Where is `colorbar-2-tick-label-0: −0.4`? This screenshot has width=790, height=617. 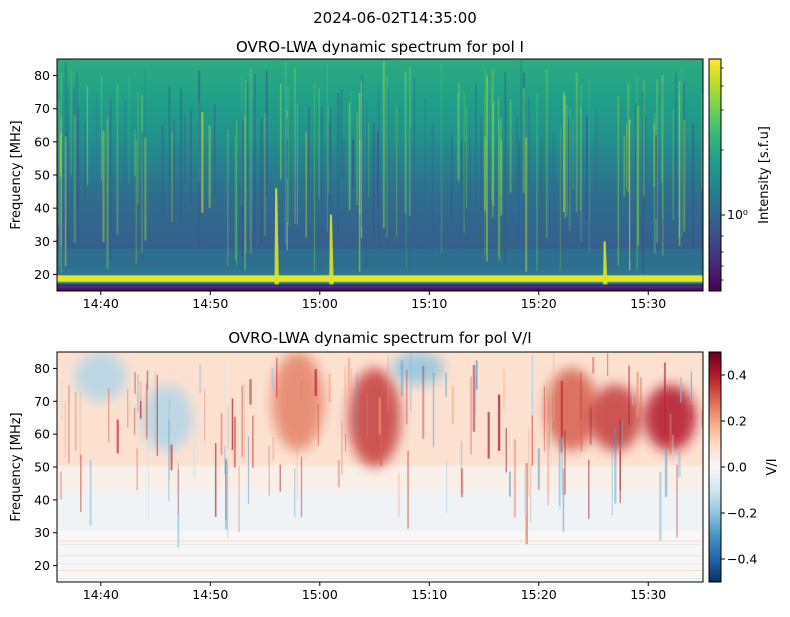
colorbar-2-tick-label-0: −0.4 is located at coordinates (742, 559).